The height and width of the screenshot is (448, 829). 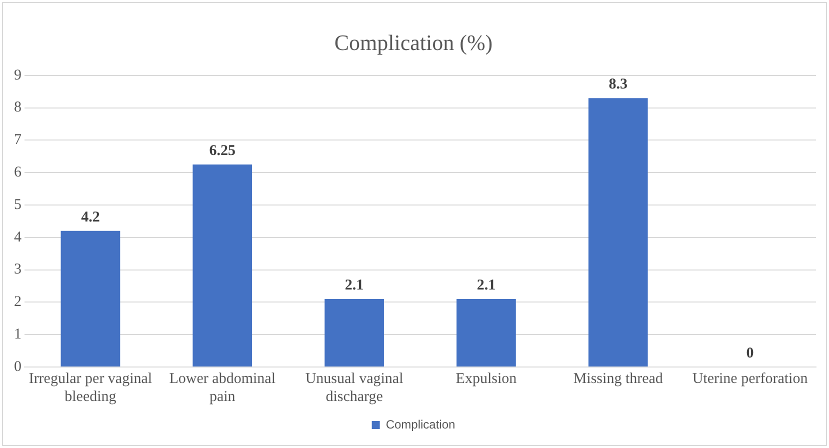 What do you see at coordinates (18, 108) in the screenshot?
I see `y-tick-label: 8` at bounding box center [18, 108].